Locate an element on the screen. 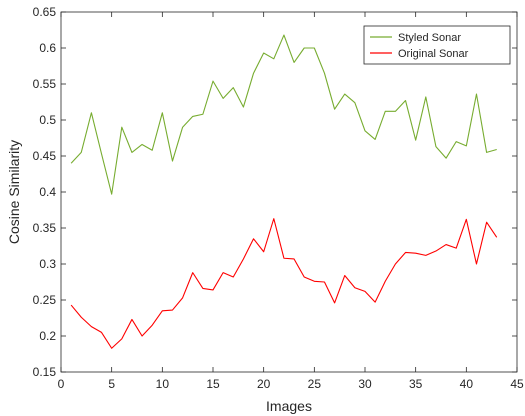  x-tick-label: 30 is located at coordinates (365, 384).